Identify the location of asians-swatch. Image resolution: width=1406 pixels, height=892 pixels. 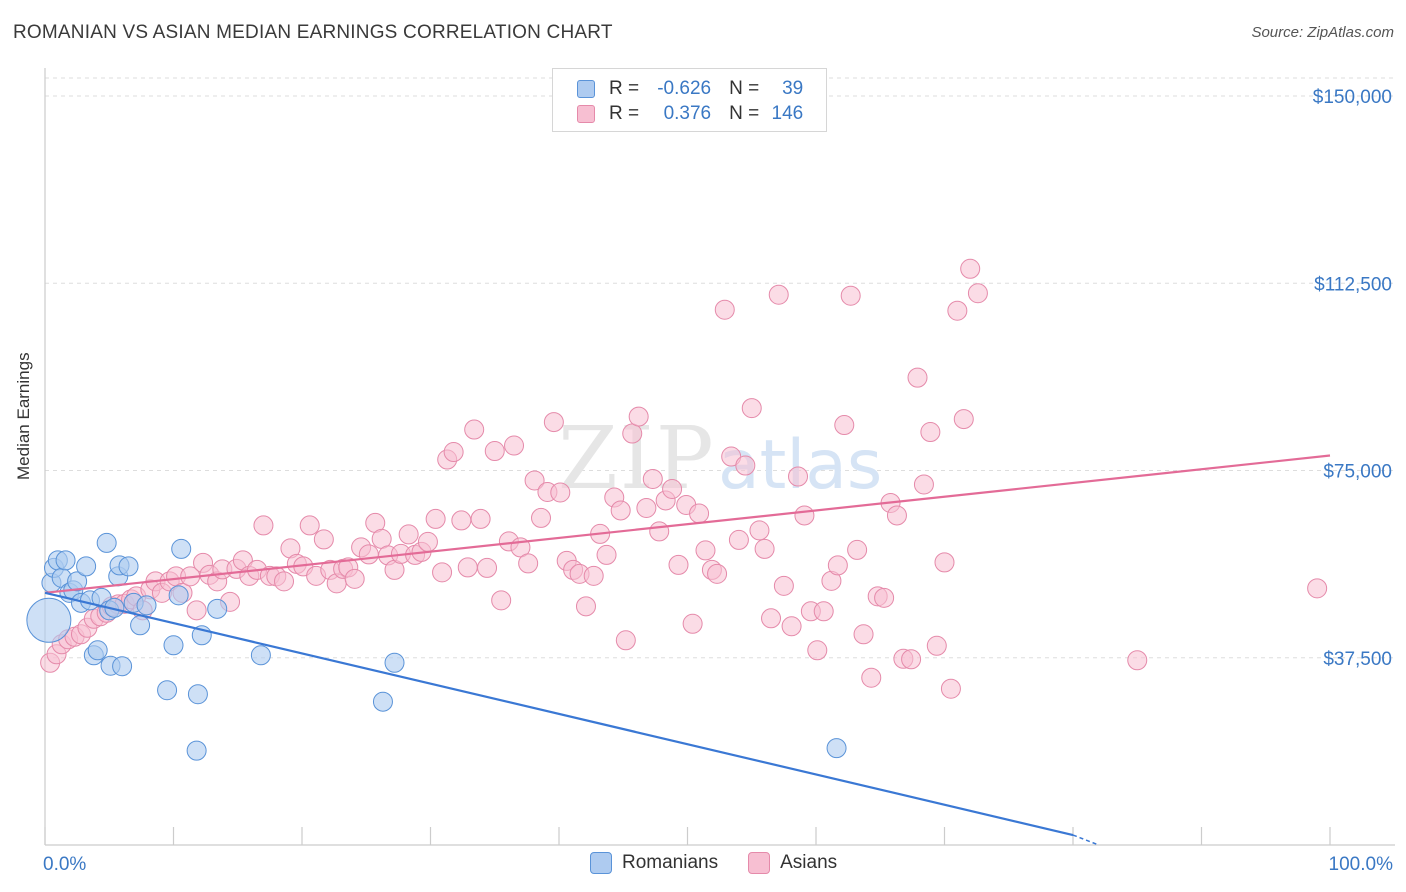
(759, 863).